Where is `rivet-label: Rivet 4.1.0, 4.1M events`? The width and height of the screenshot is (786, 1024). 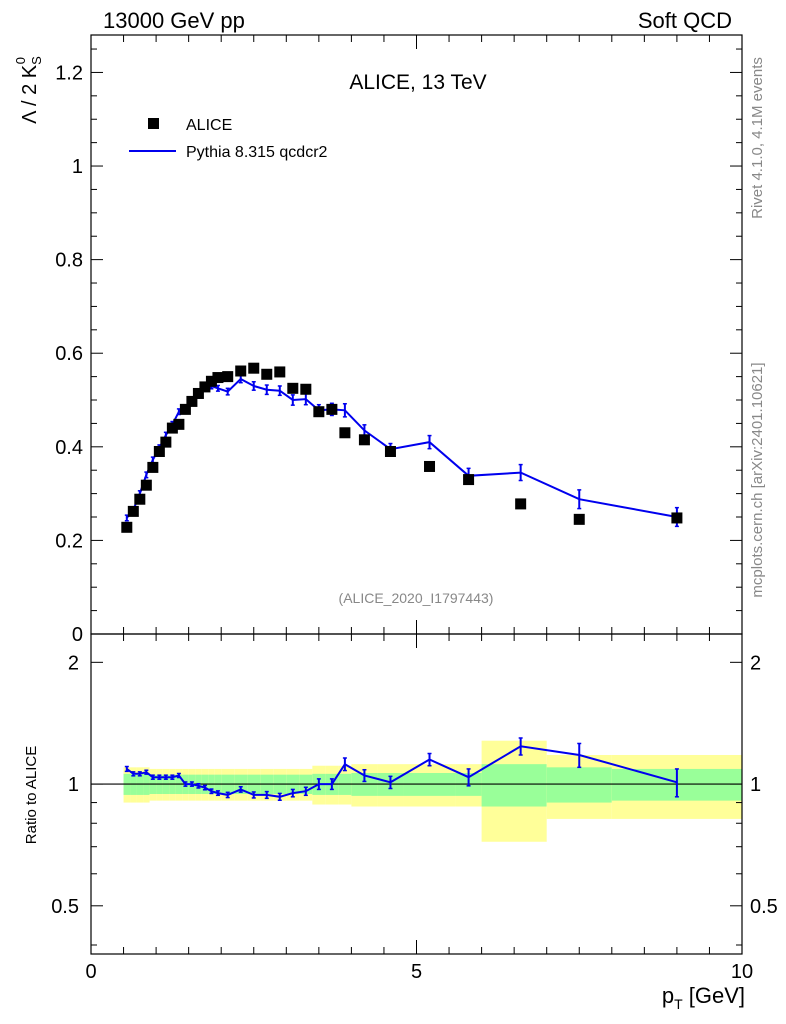 rivet-label: Rivet 4.1.0, 4.1M events is located at coordinates (757, 138).